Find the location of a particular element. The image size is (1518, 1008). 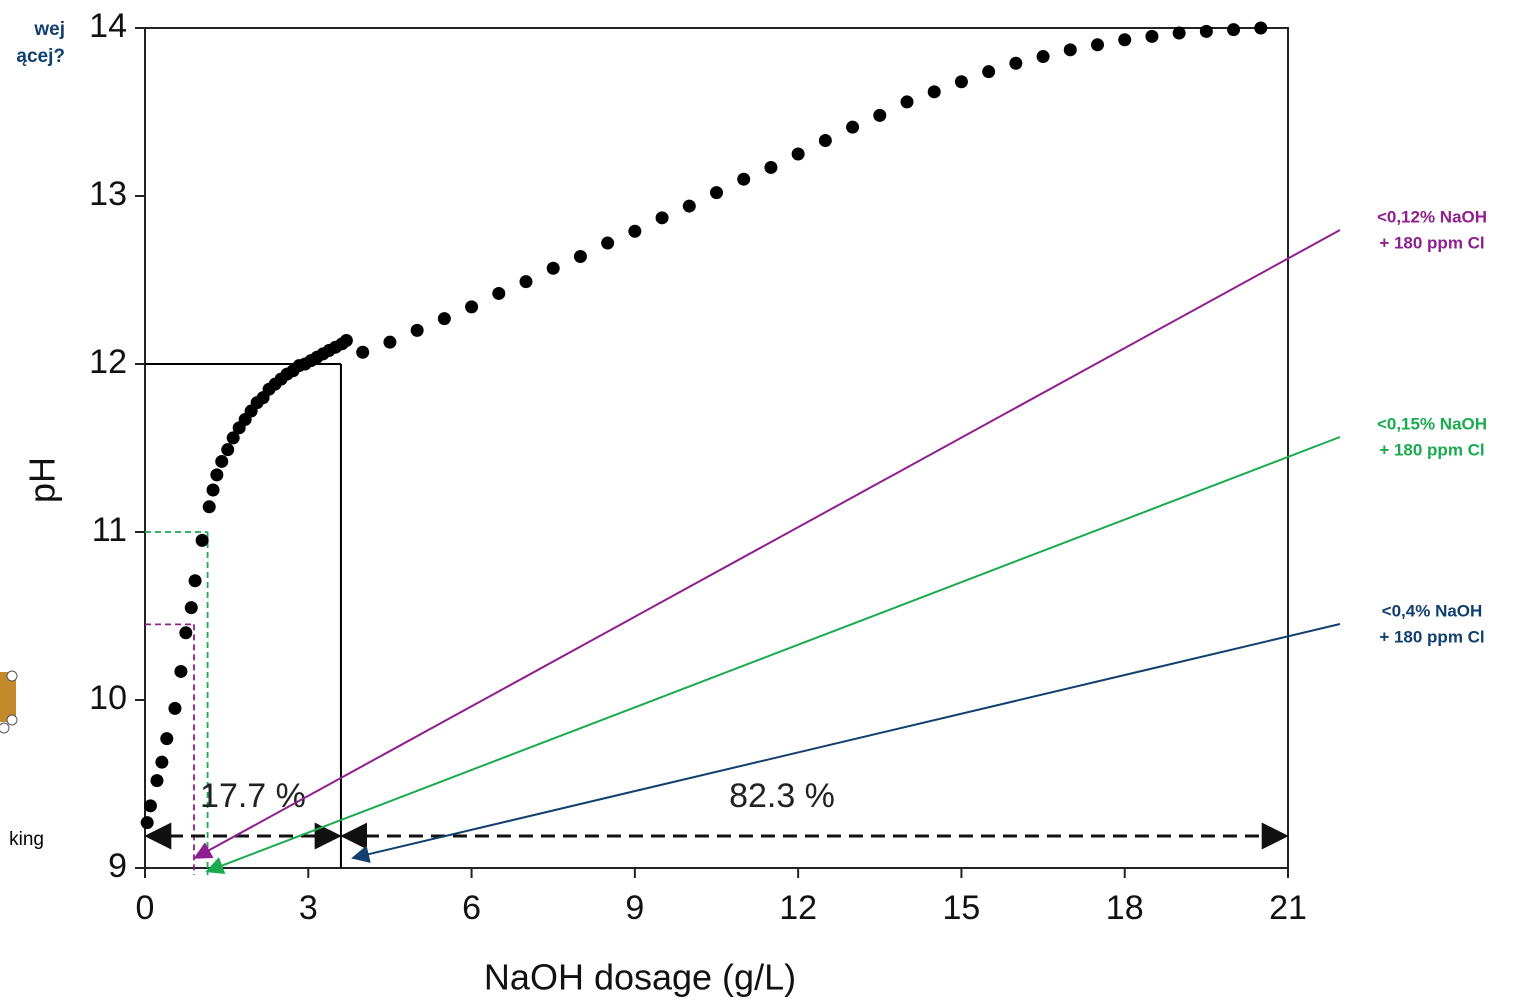

x-tick-label: 18 is located at coordinates (1125, 908).